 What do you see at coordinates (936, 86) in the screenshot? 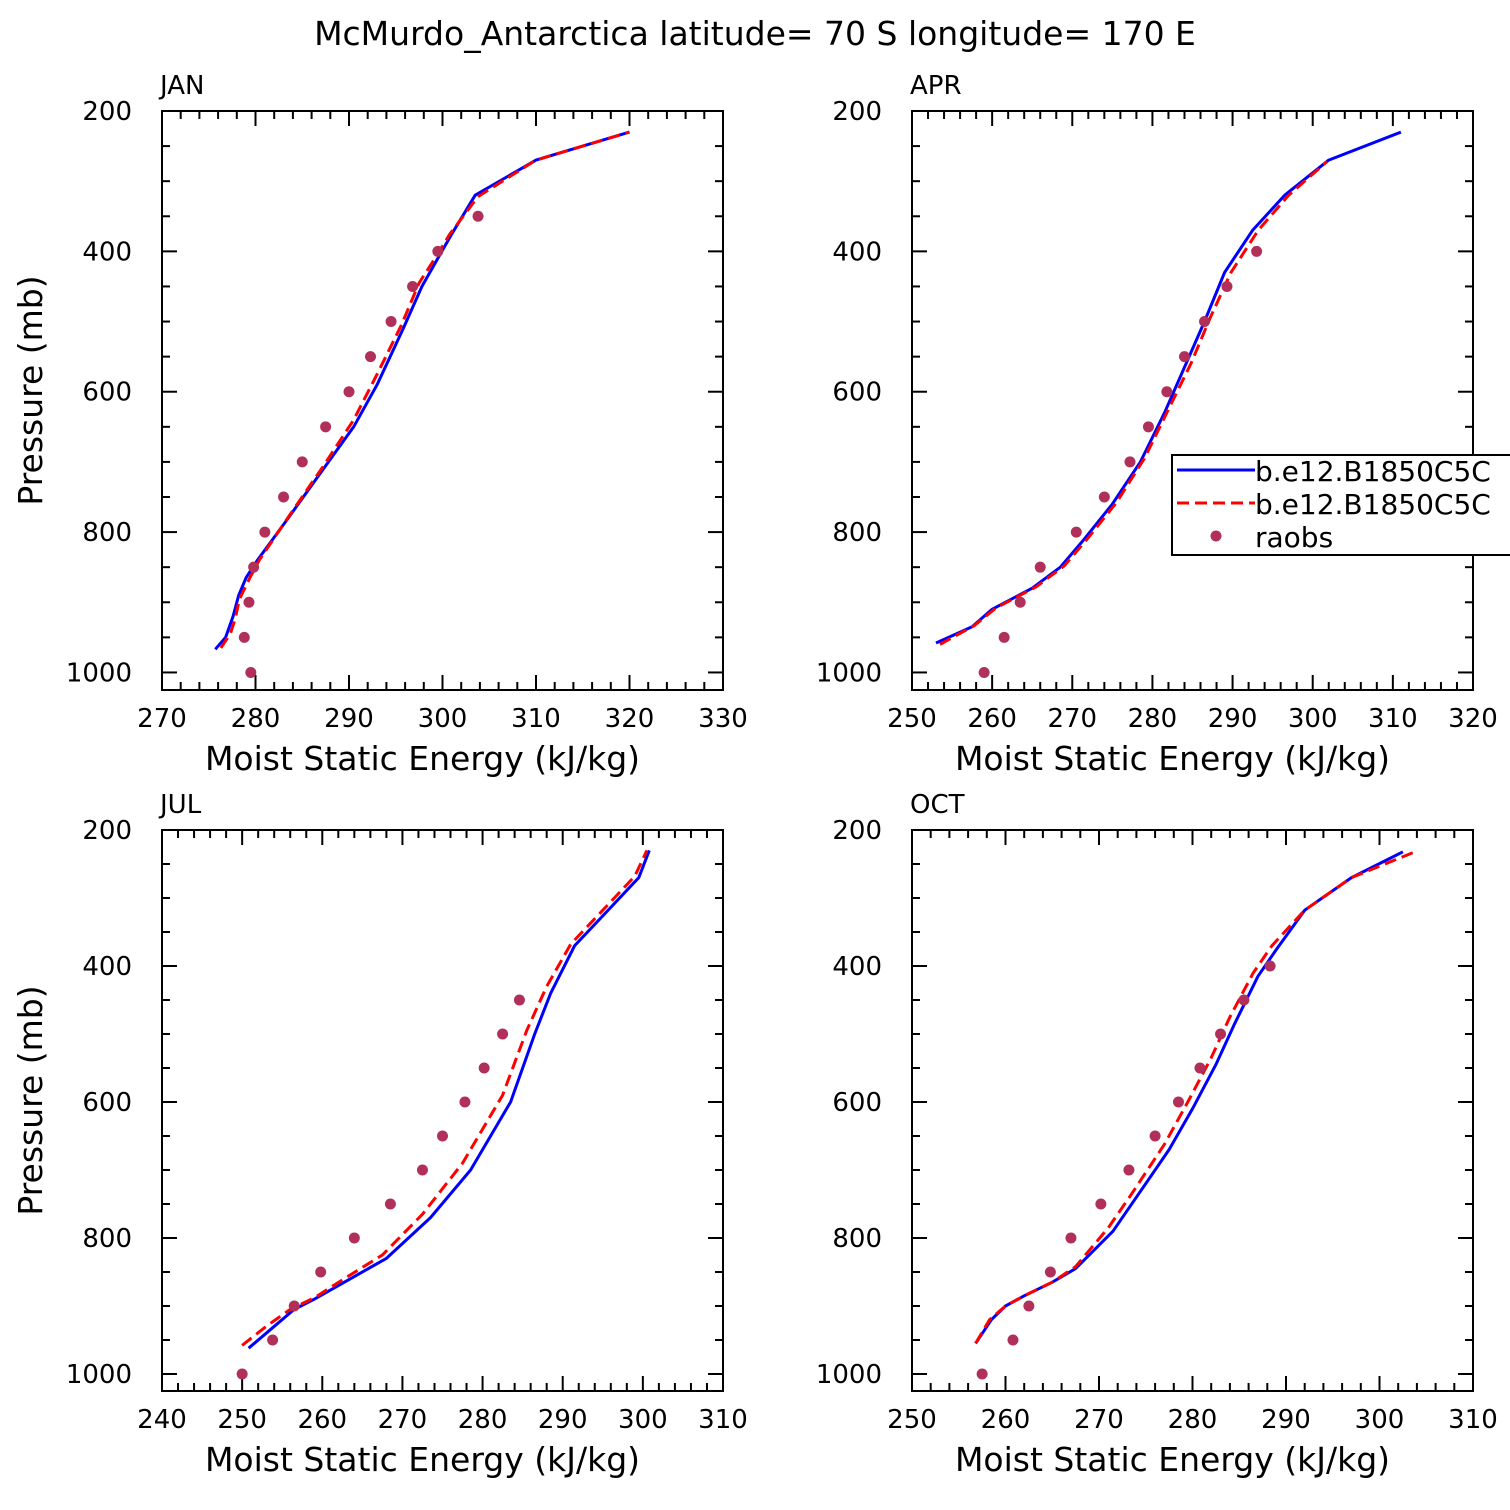
I see `panel-label-apr: APR` at bounding box center [936, 86].